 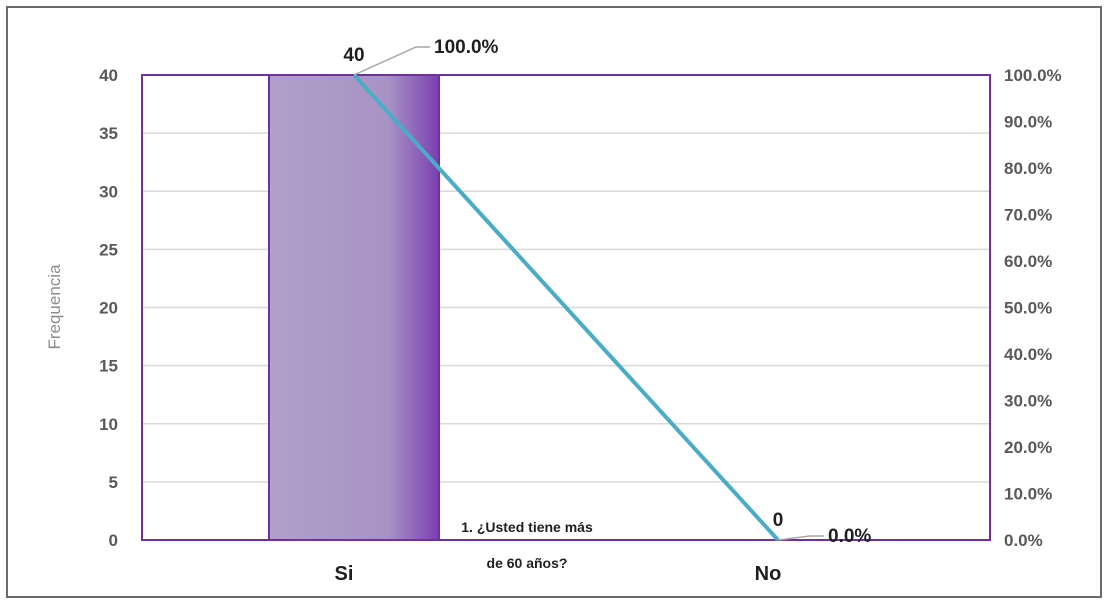 I want to click on category-labels: Si No, so click(x=558, y=574).